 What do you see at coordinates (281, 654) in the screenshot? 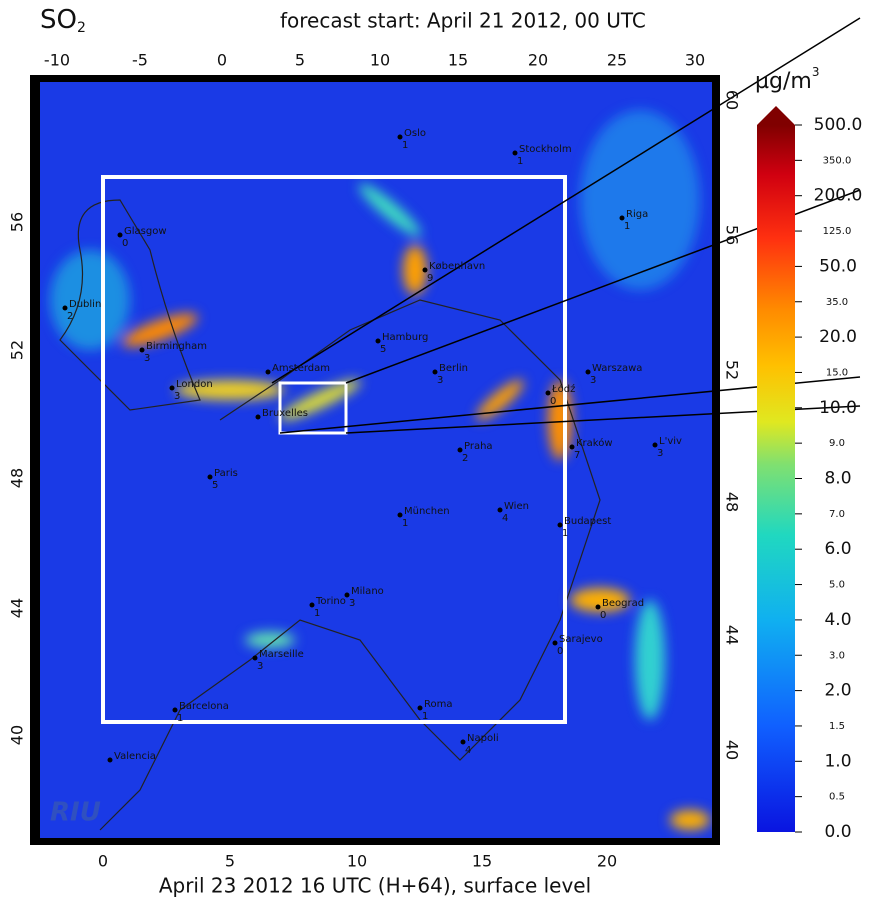
I see `city-name: Marseille` at bounding box center [281, 654].